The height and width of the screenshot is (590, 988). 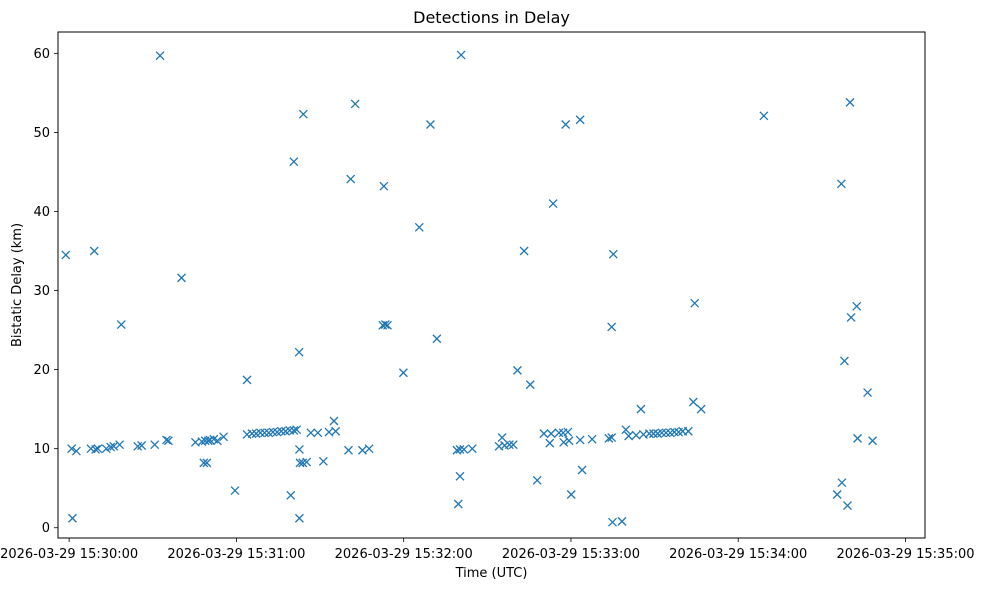 I want to click on y-tick-label: 40, so click(x=41, y=212).